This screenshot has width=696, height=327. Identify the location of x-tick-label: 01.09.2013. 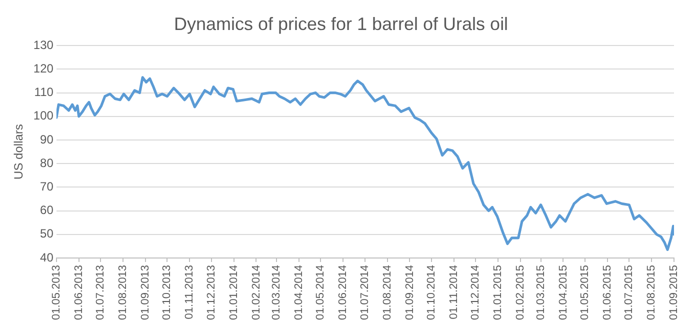
(146, 292).